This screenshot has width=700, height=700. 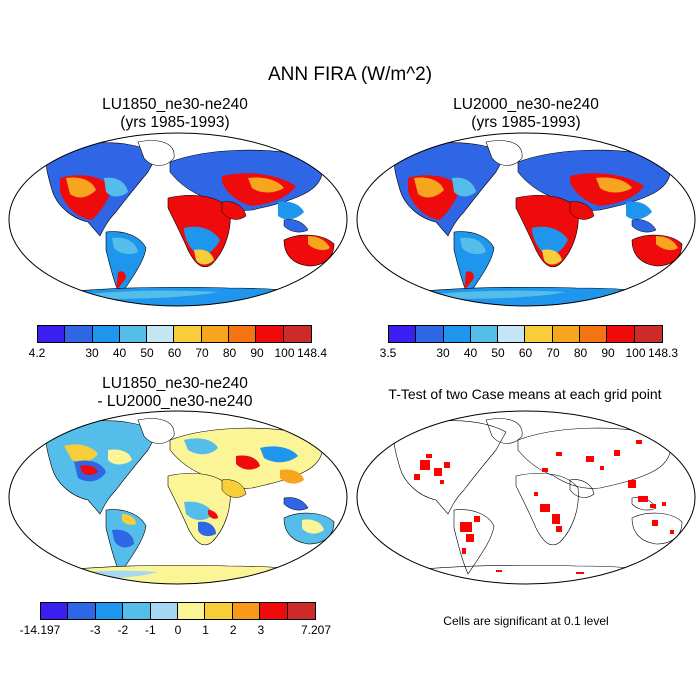 What do you see at coordinates (175, 104) in the screenshot?
I see `panel1-title-line1: LU1850_ne30-ne240` at bounding box center [175, 104].